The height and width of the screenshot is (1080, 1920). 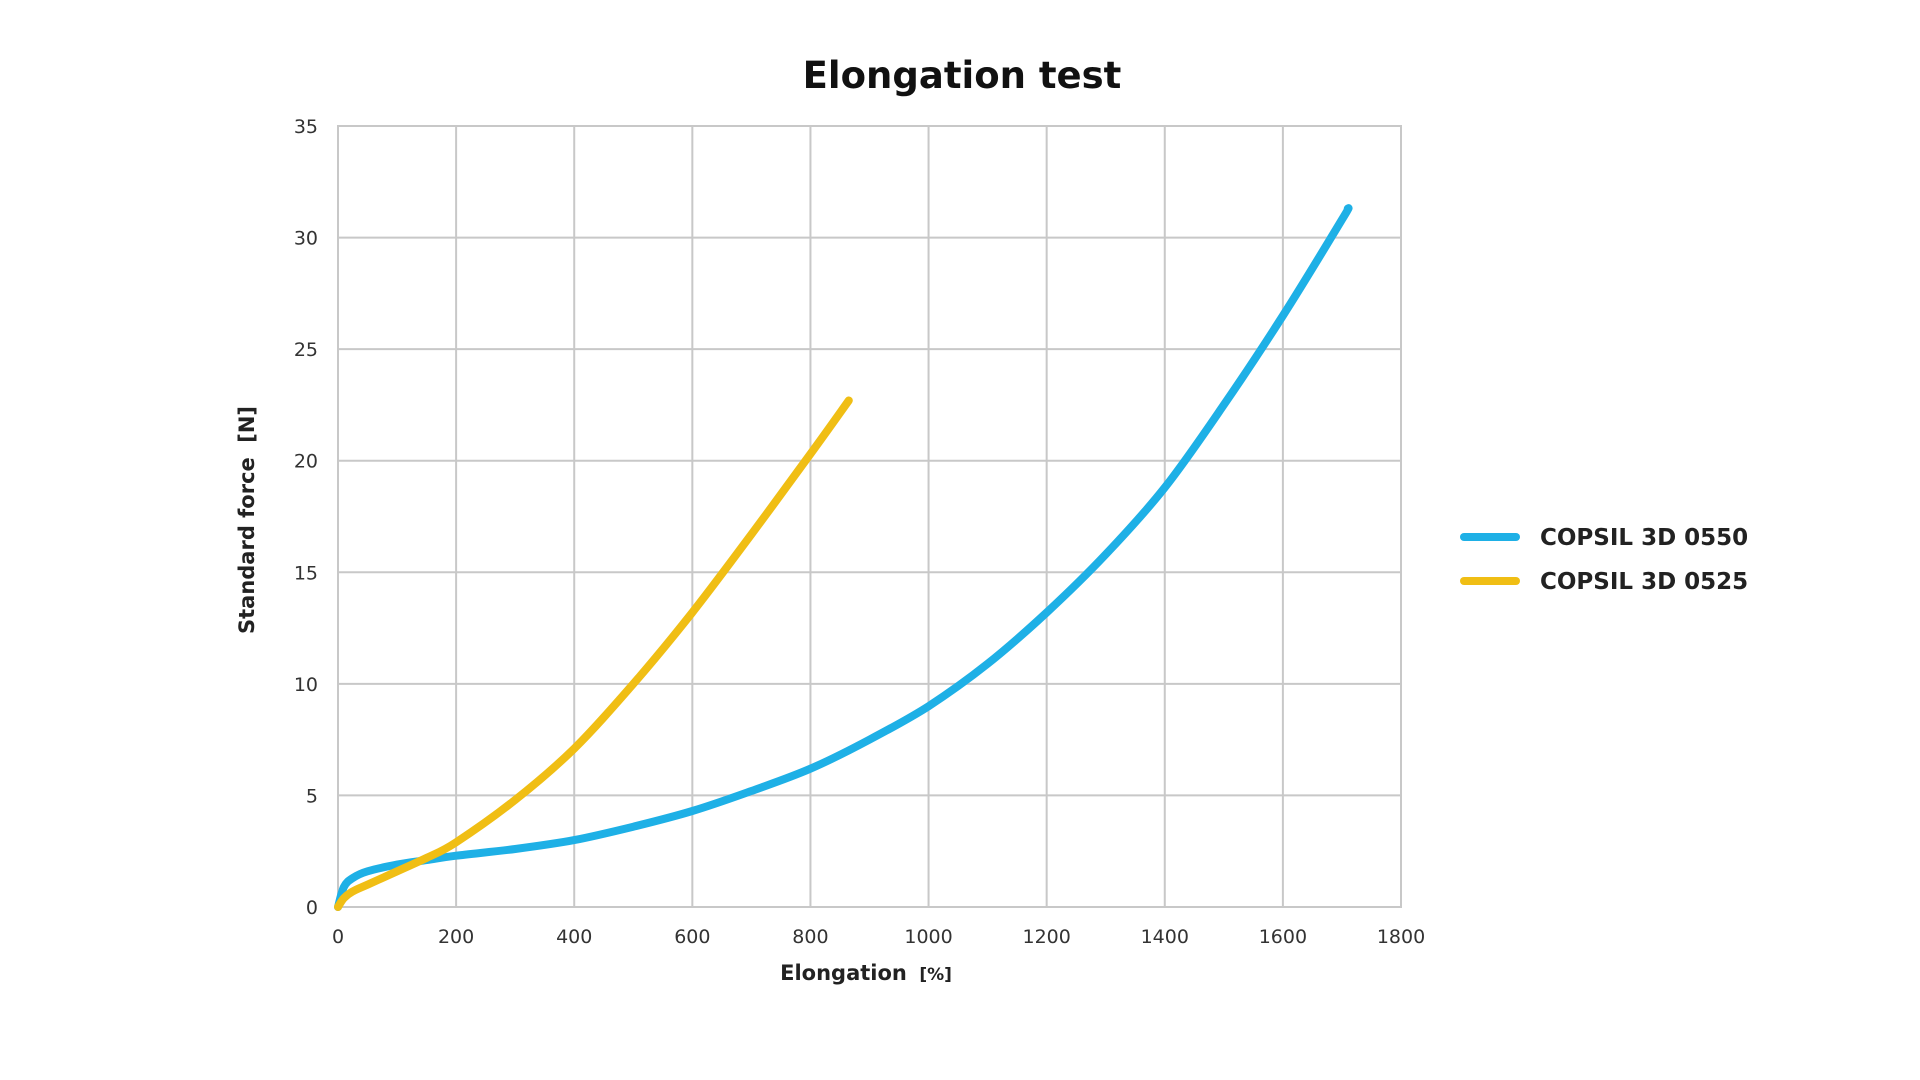 What do you see at coordinates (306, 127) in the screenshot?
I see `y-tick-label: 35` at bounding box center [306, 127].